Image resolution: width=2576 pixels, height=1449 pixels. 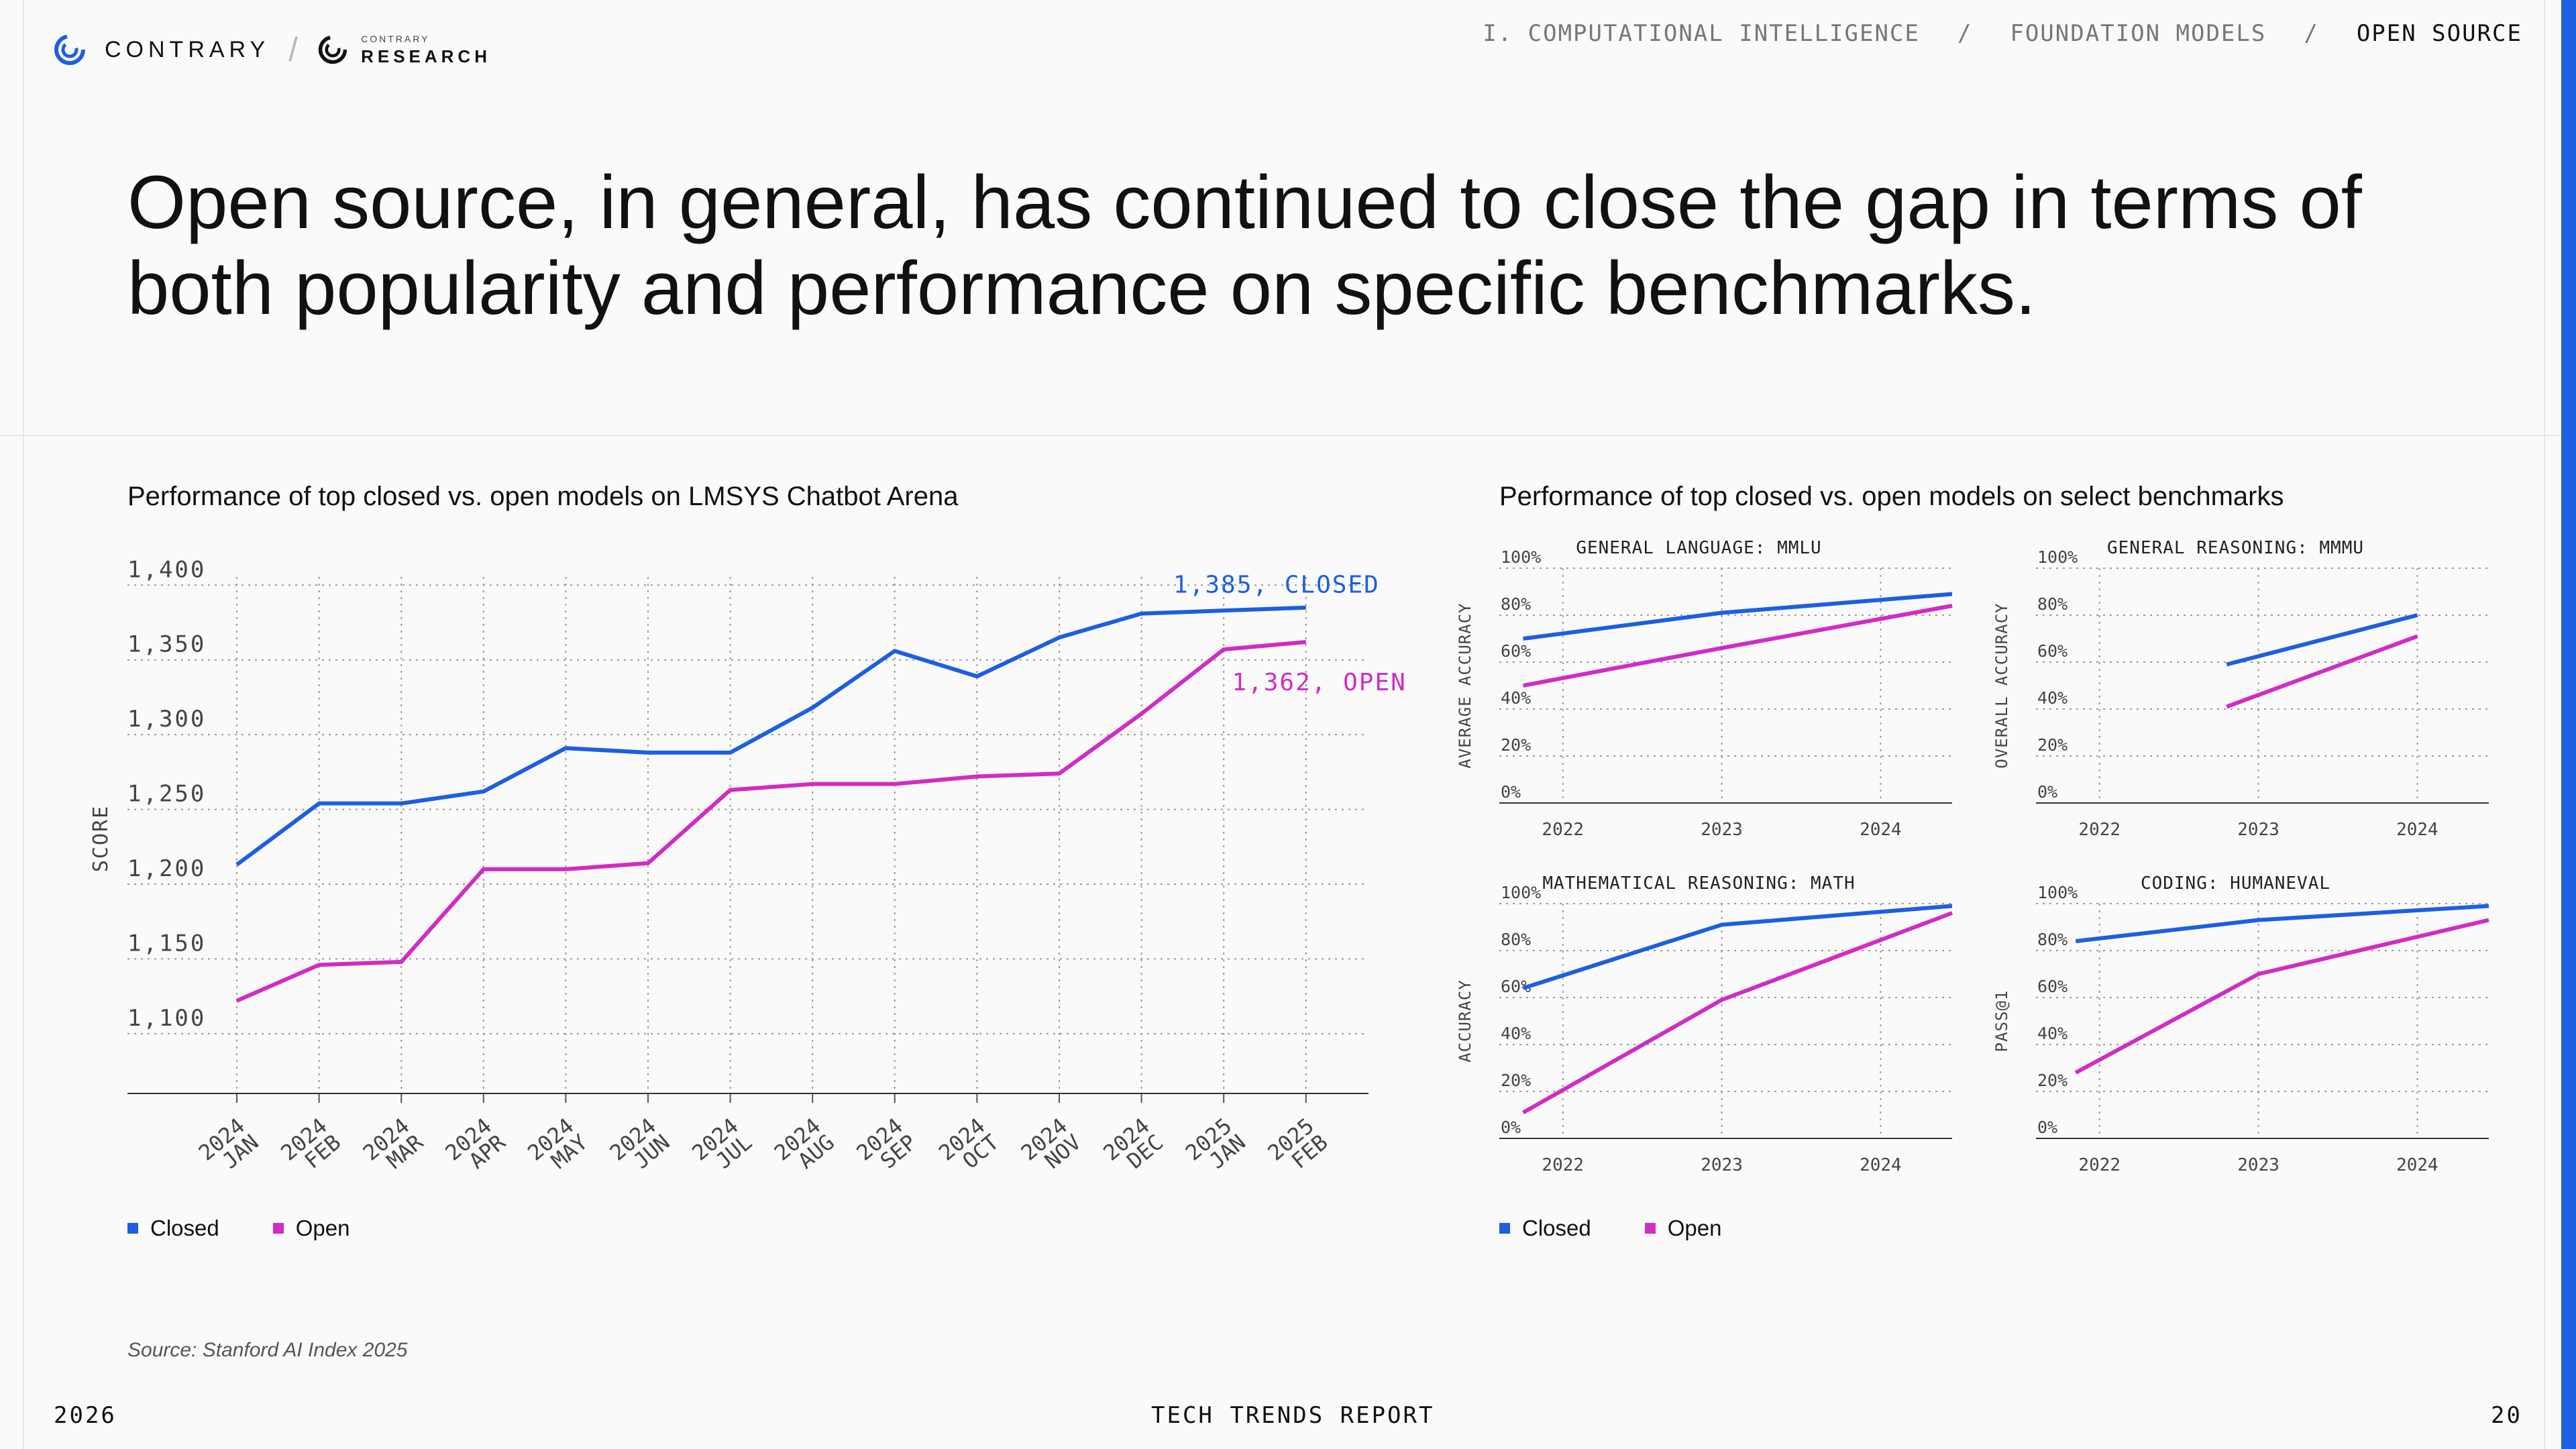 What do you see at coordinates (229, 1147) in the screenshot?
I see `x-tick-label: 2024JAN` at bounding box center [229, 1147].